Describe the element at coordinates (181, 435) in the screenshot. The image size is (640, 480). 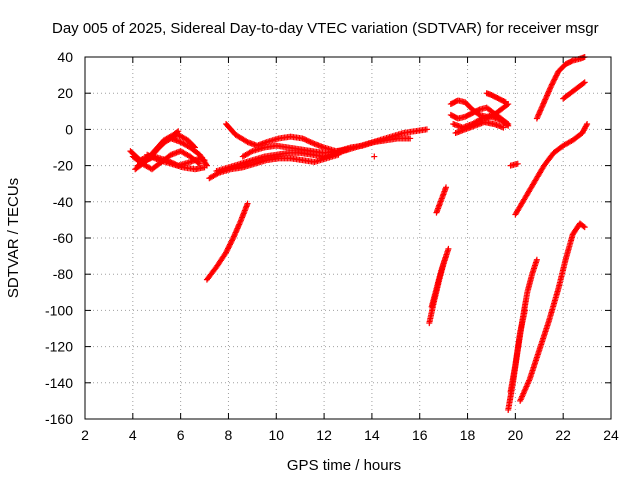
I see `x-tick-label: 6` at that location.